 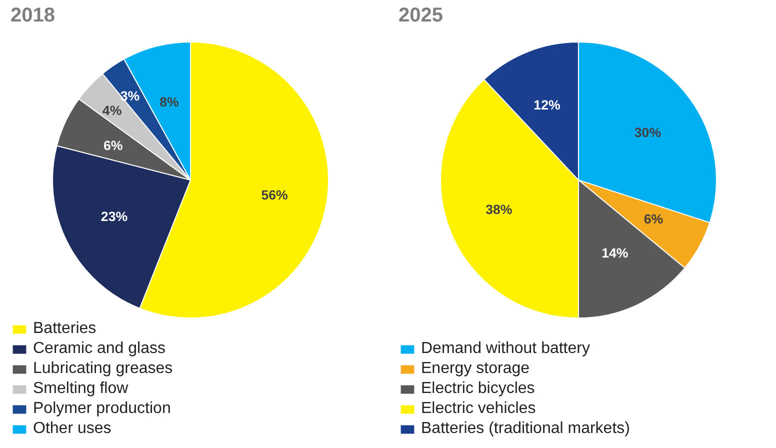 What do you see at coordinates (475, 369) in the screenshot?
I see `legend-label: Energy storage` at bounding box center [475, 369].